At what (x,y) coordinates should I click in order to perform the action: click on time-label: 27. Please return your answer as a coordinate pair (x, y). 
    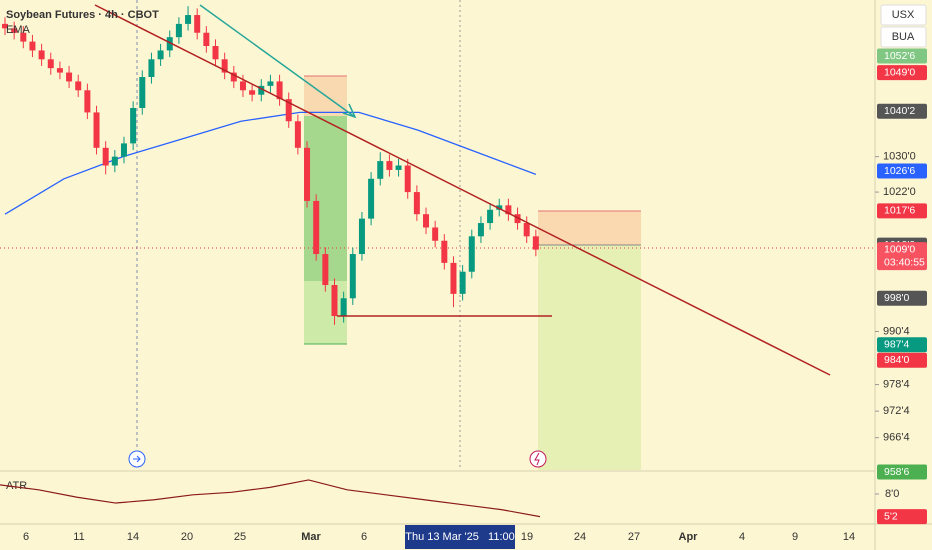
    Looking at the image, I should click on (634, 537).